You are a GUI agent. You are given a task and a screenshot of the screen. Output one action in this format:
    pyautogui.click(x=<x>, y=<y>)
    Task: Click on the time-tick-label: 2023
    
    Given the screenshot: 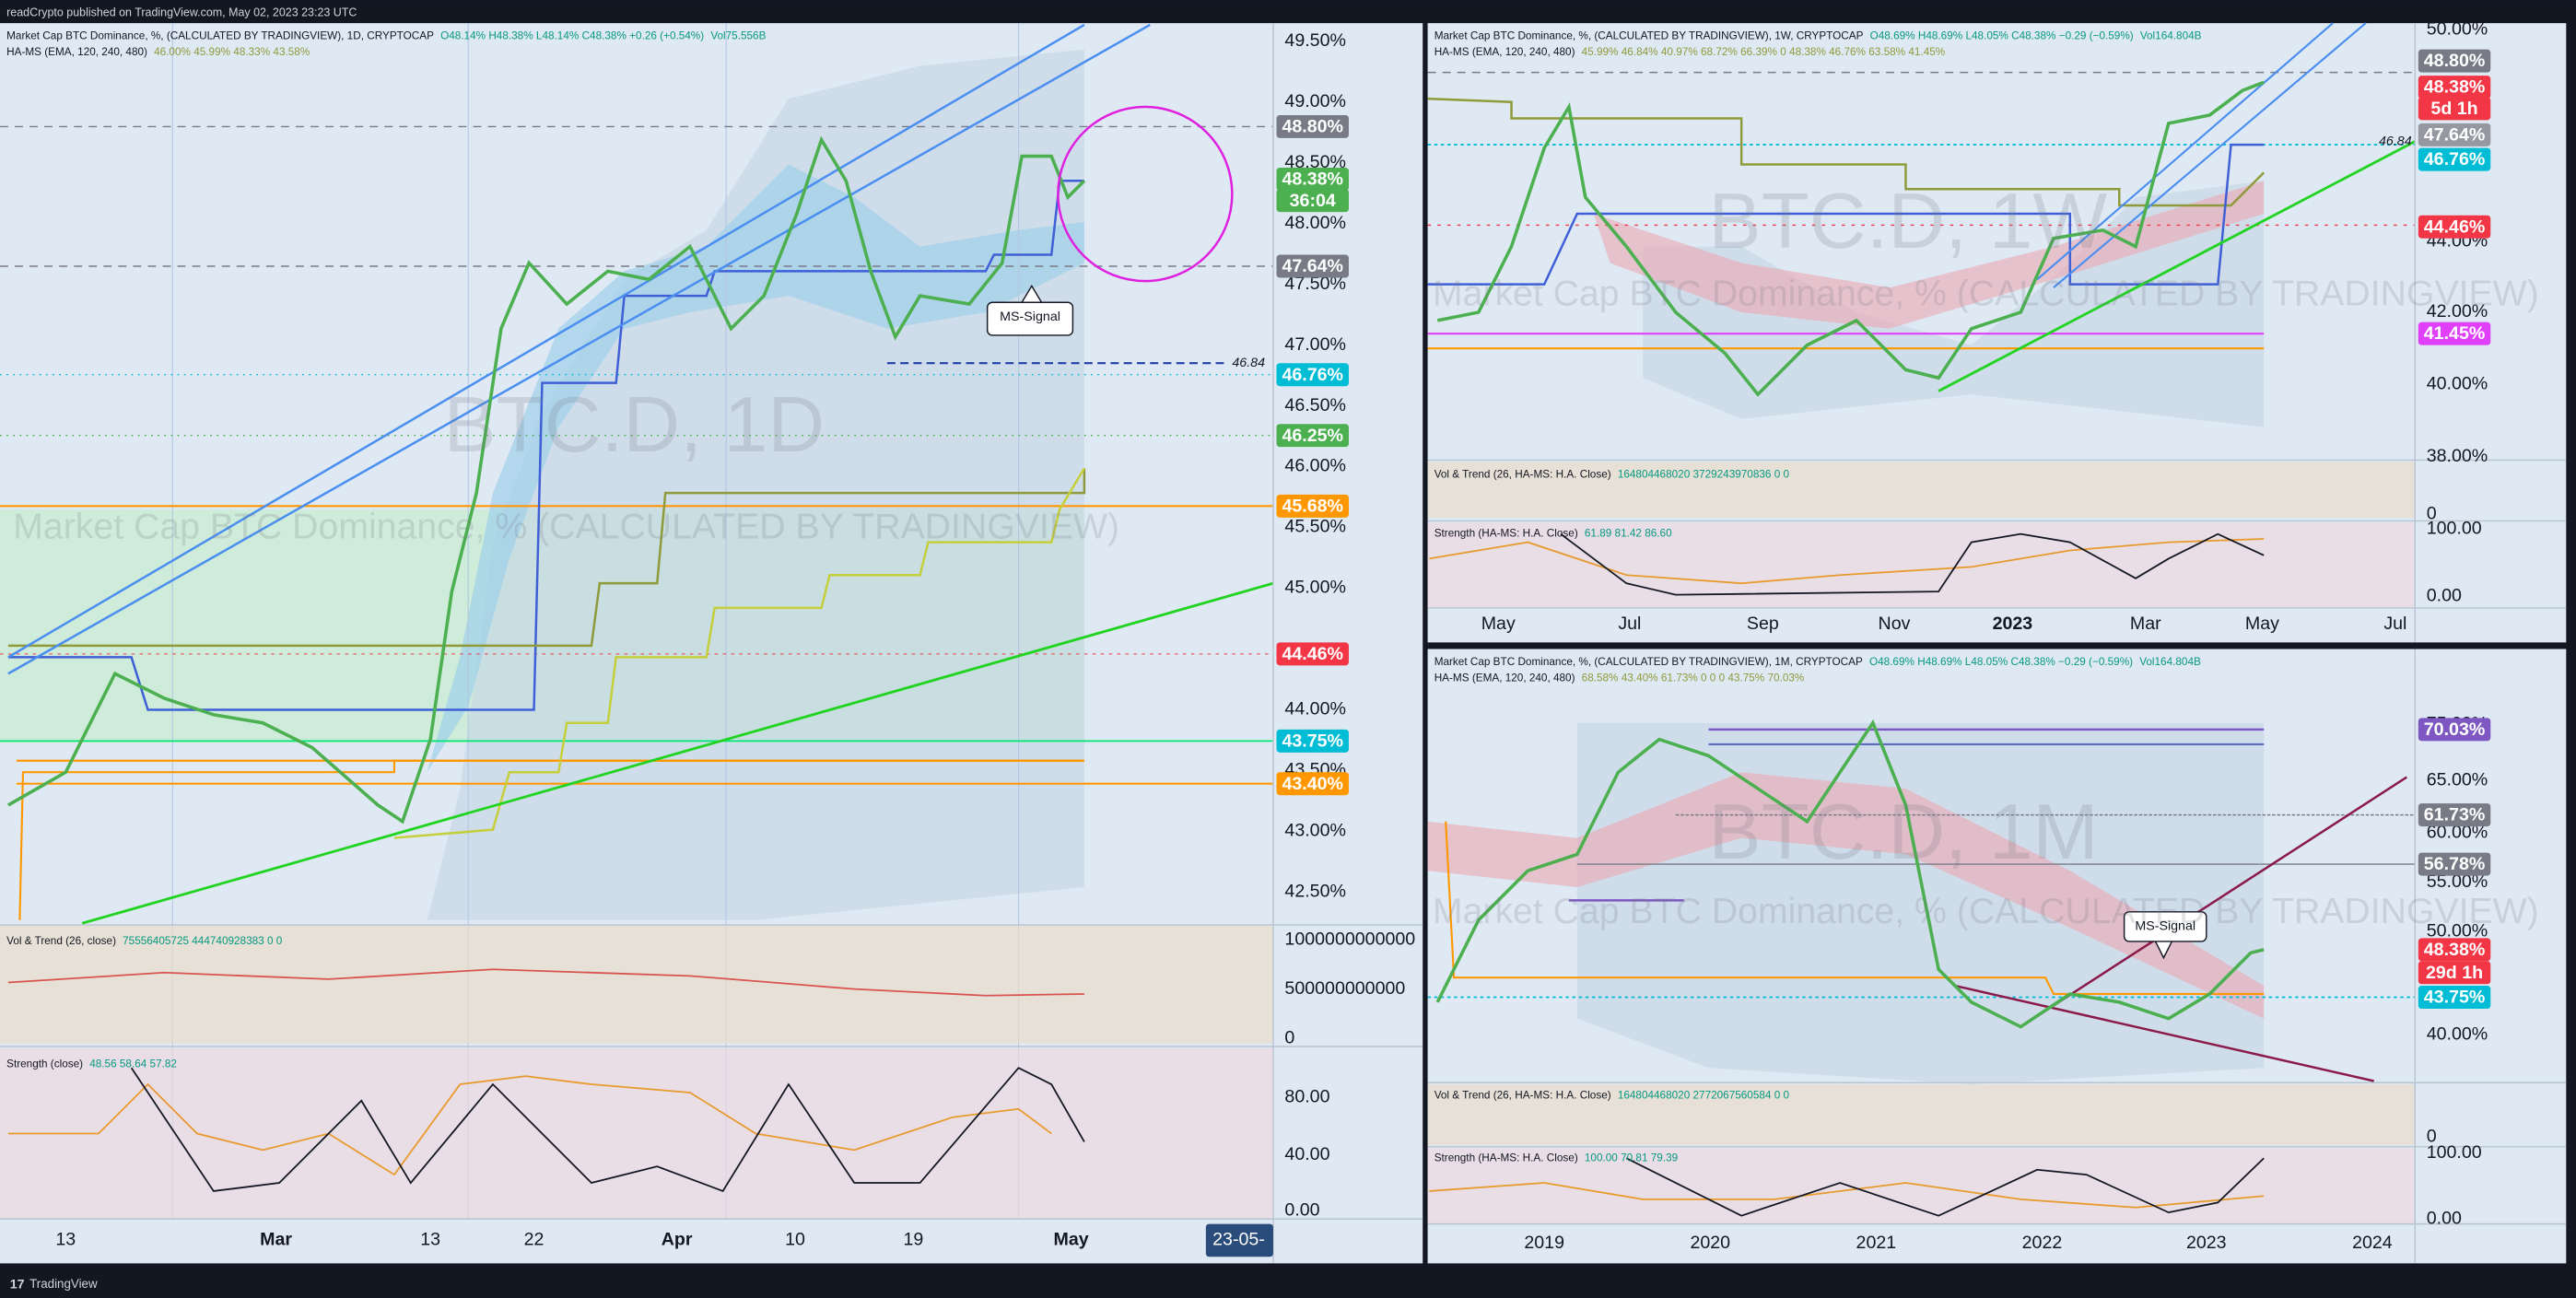 What is the action you would take?
    pyautogui.click(x=2206, y=1243)
    